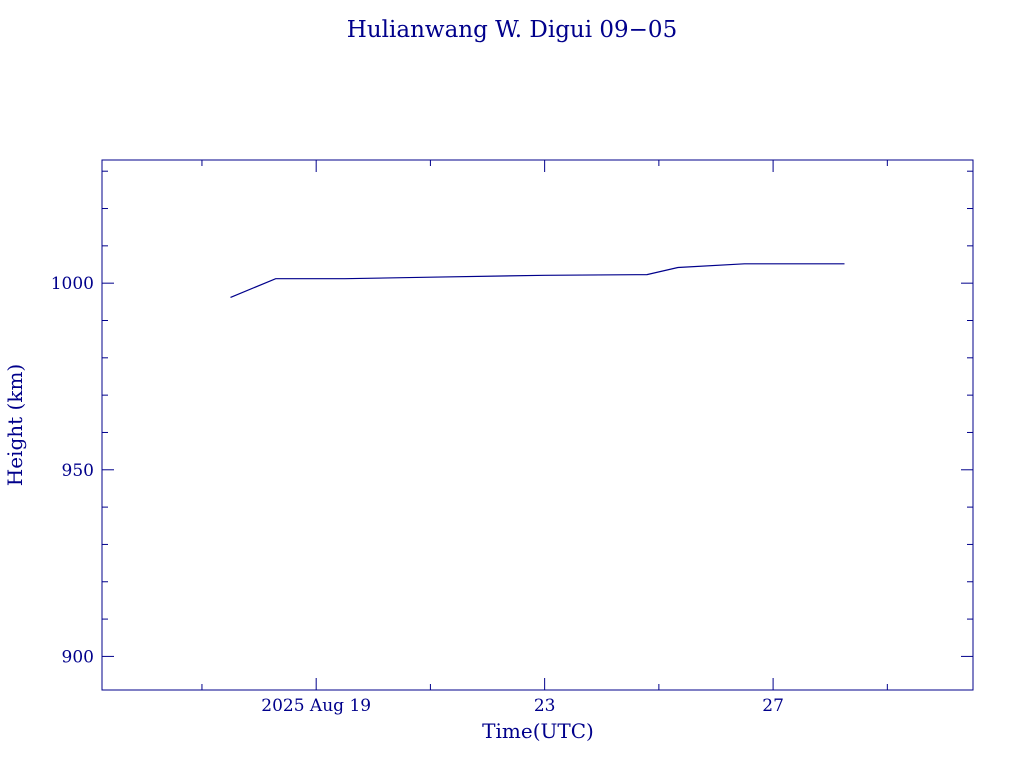  Describe the element at coordinates (72, 284) in the screenshot. I see `y-tick-label: 1000` at that location.